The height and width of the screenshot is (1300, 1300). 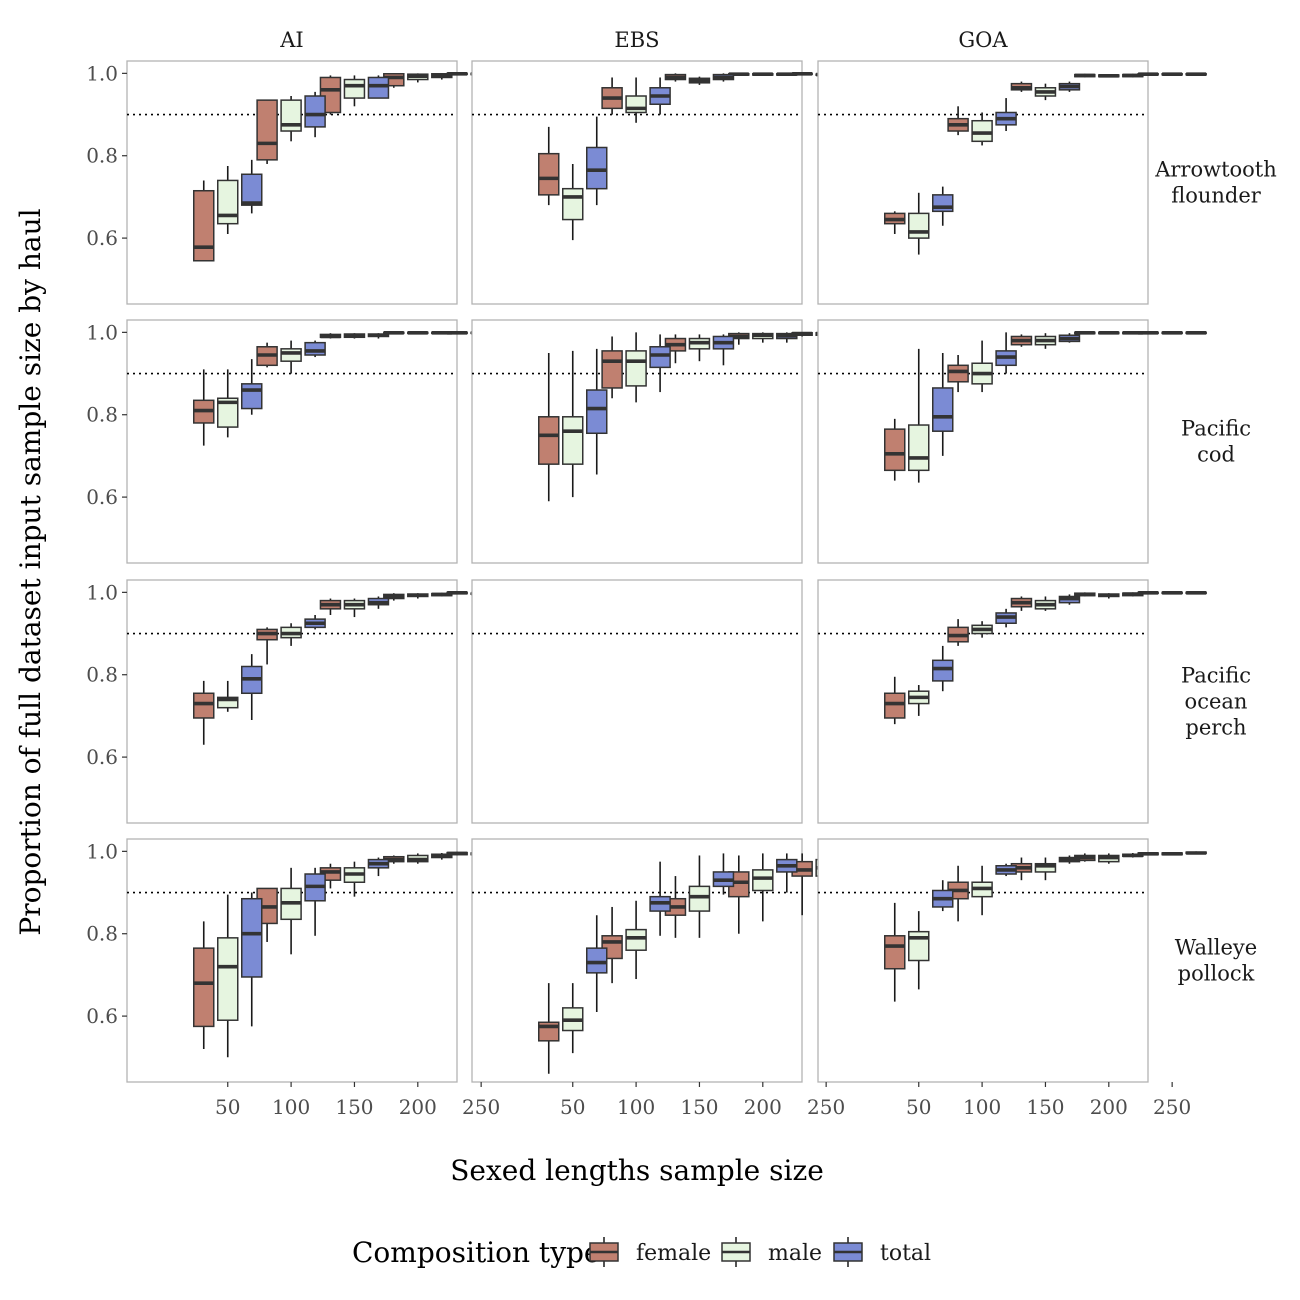 I want to click on x-tick-label: 100, so click(x=291, y=1107).